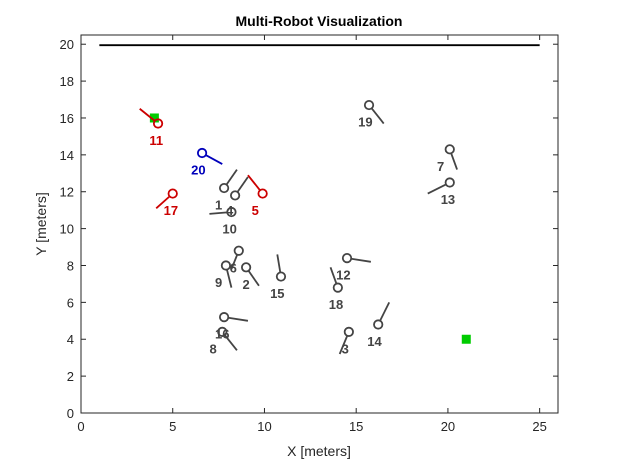 This screenshot has width=619, height=464. I want to click on robot-label-11: 11, so click(156, 140).